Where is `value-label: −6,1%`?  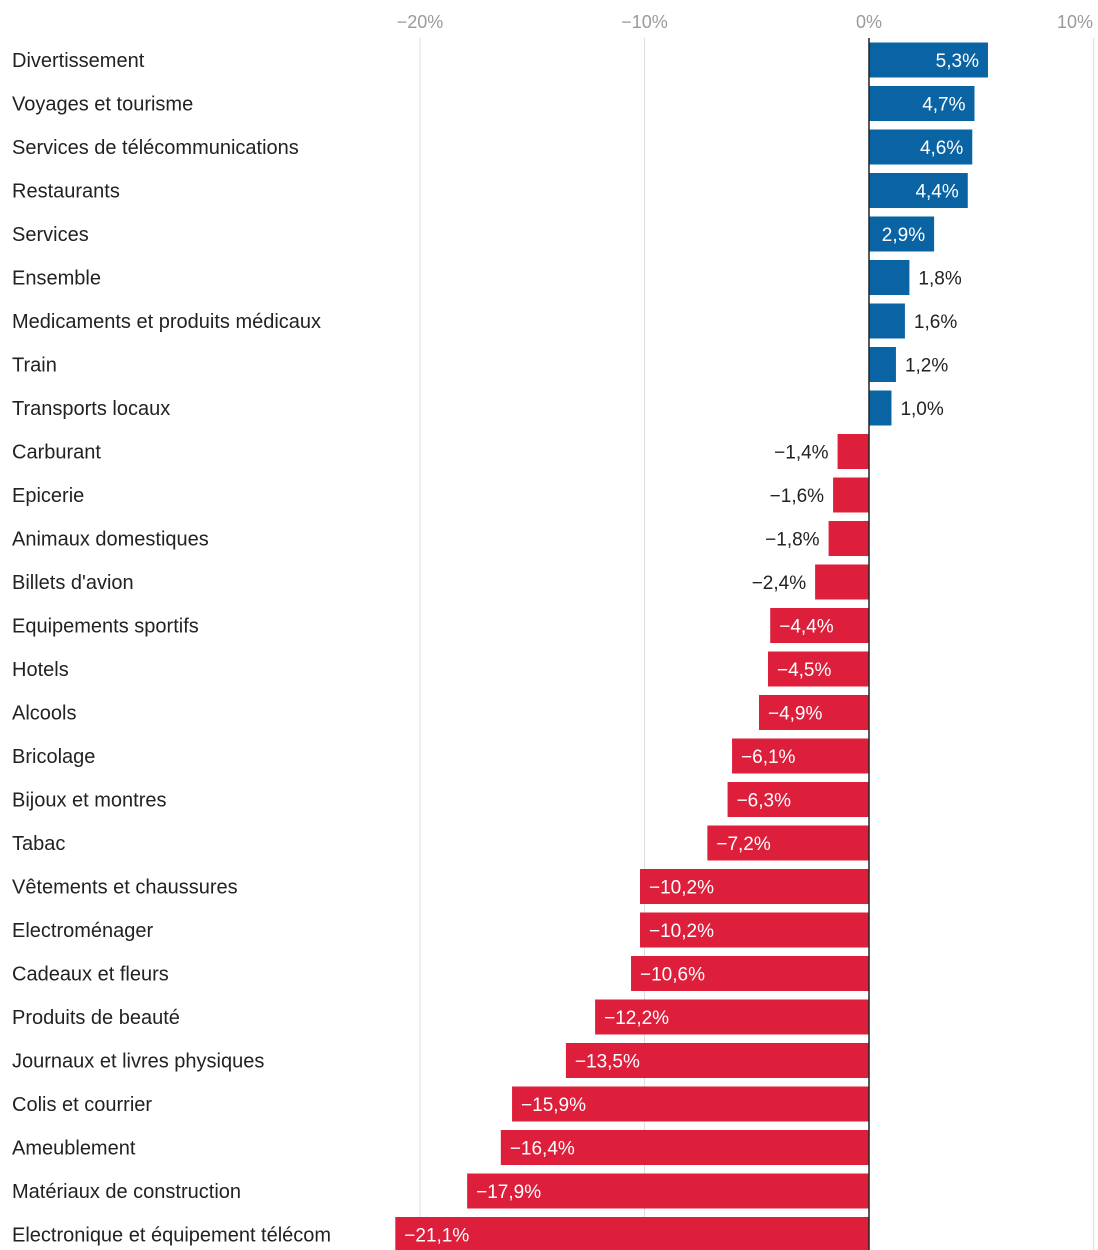 value-label: −6,1% is located at coordinates (768, 757).